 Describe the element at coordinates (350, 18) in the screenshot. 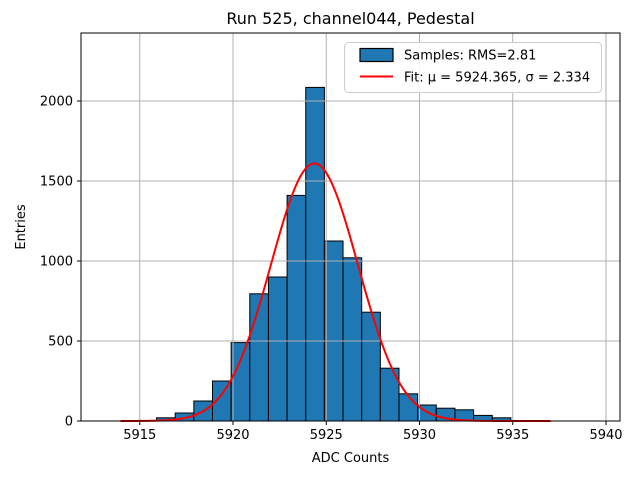

I see `chart-title: Run 525, channel044, Pedestal` at that location.